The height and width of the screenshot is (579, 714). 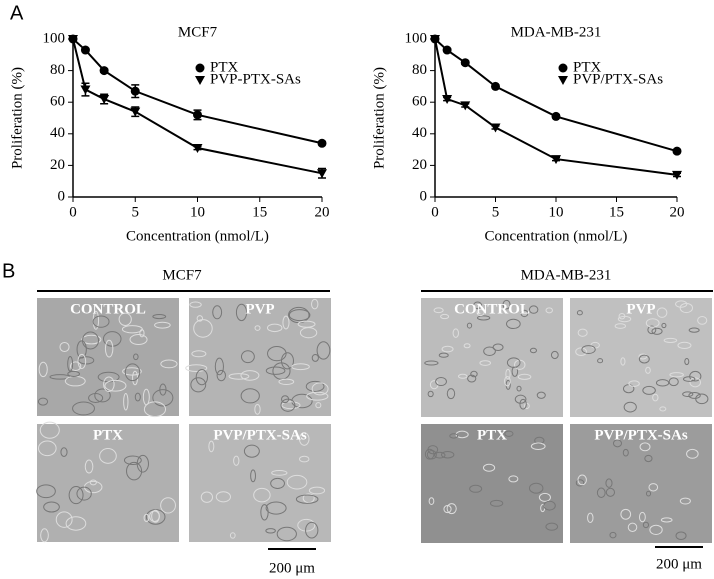 I want to click on x-tick-label: 0, so click(x=435, y=212).